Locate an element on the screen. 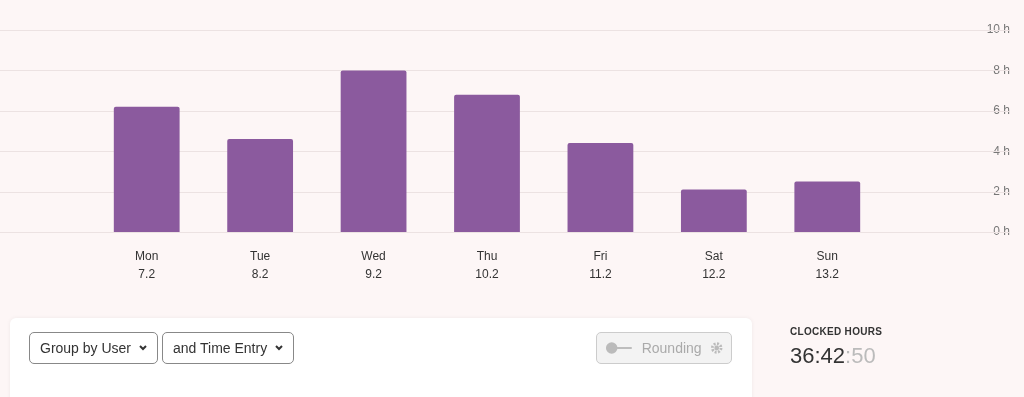 Image resolution: width=1024 pixels, height=397 pixels. x-tick-label: Thu 10.2 is located at coordinates (487, 265).